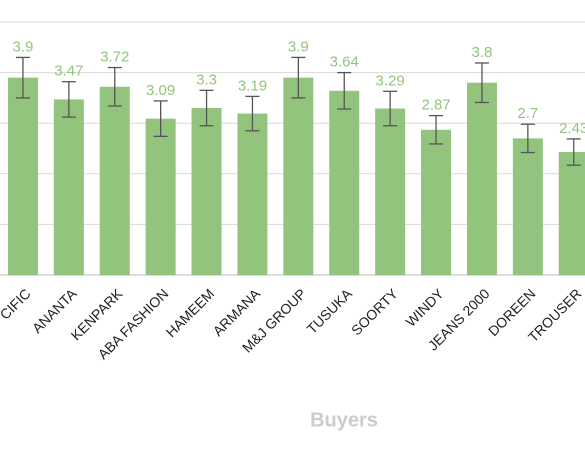  I want to click on value-label: 3.8, so click(482, 52).